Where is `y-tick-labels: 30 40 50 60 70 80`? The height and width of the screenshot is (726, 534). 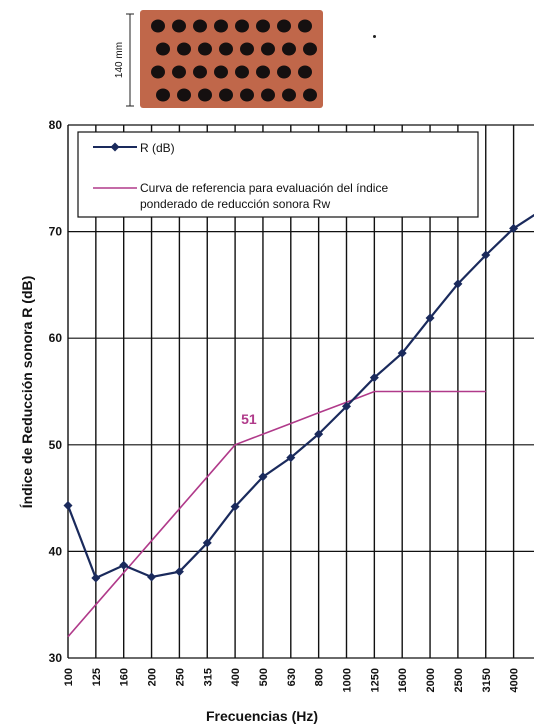 y-tick-labels: 30 40 50 60 70 80 is located at coordinates (56, 391).